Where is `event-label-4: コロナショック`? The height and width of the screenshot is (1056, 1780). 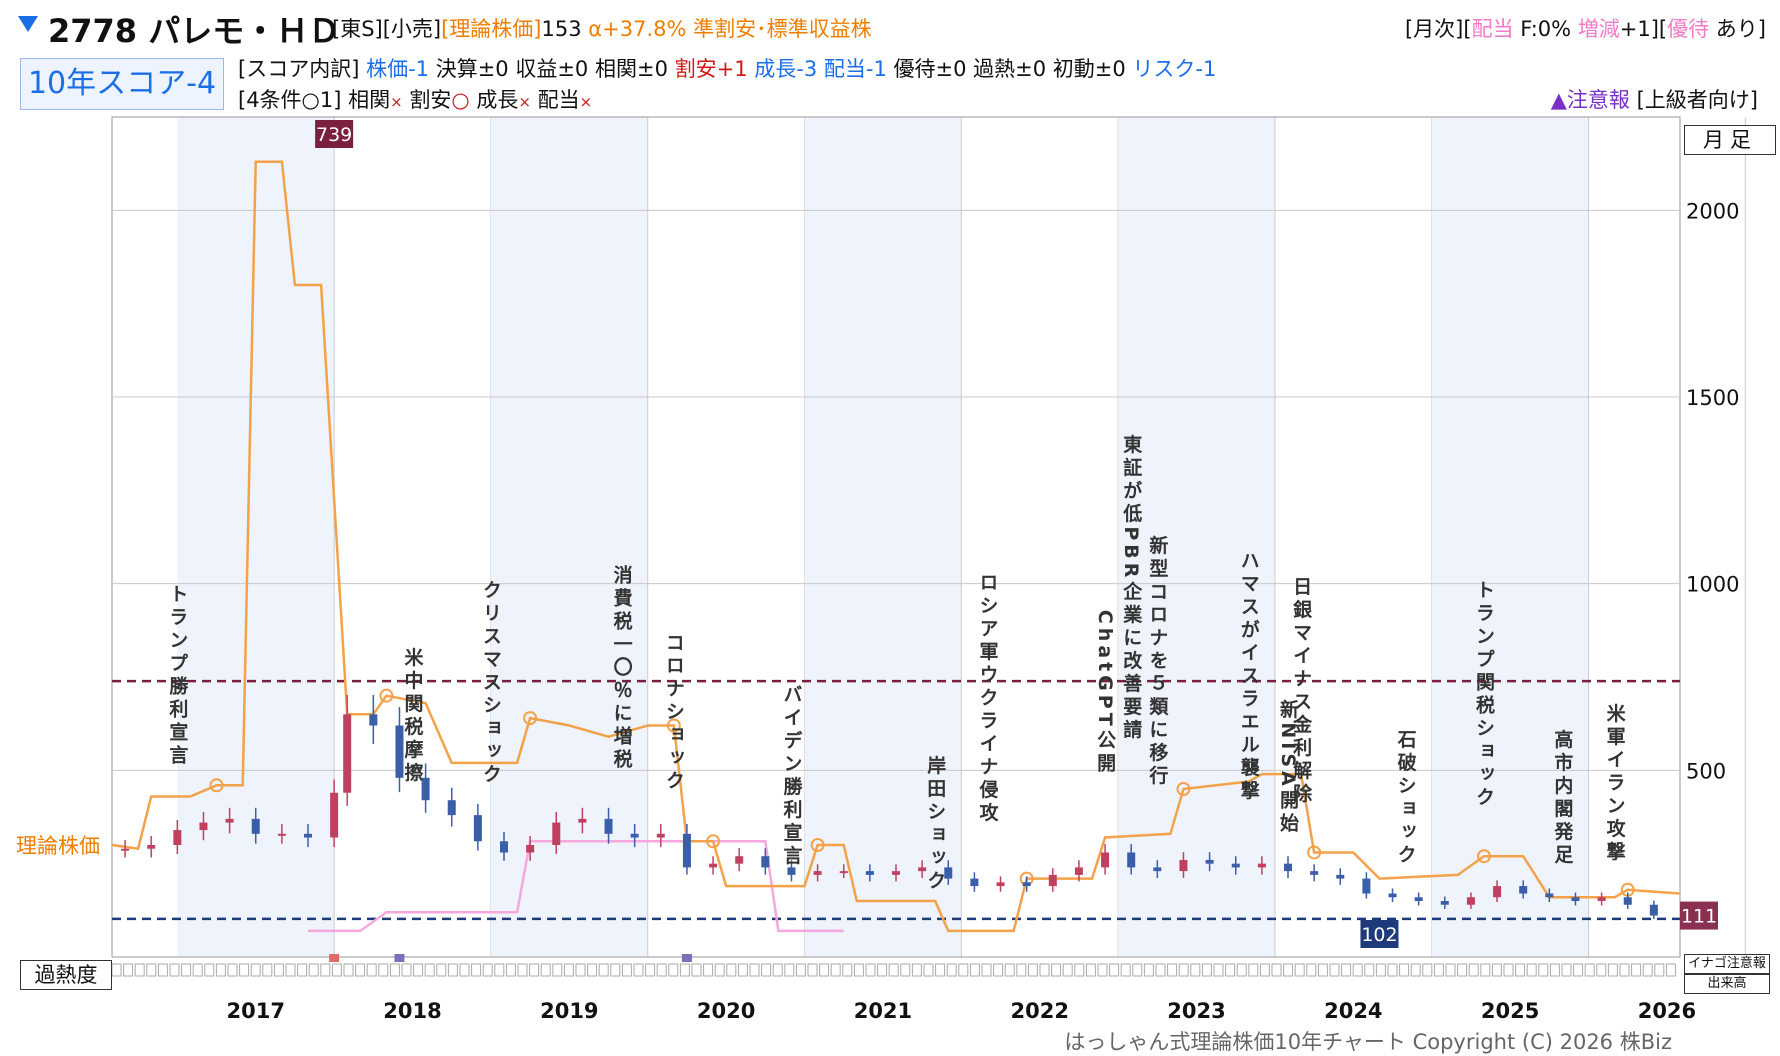 event-label-4: コロナショック is located at coordinates (674, 712).